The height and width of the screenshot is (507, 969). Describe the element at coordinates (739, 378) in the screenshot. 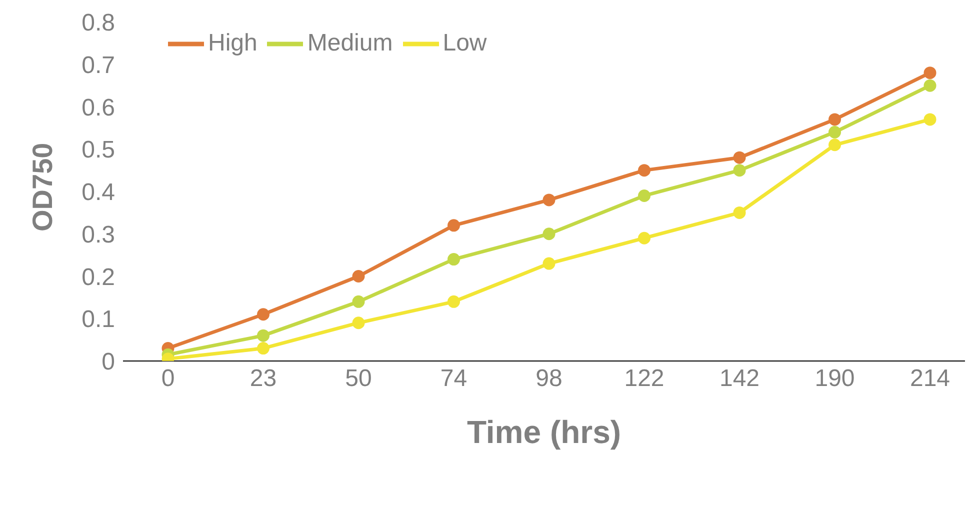

I see `x-tick-label: 142` at that location.